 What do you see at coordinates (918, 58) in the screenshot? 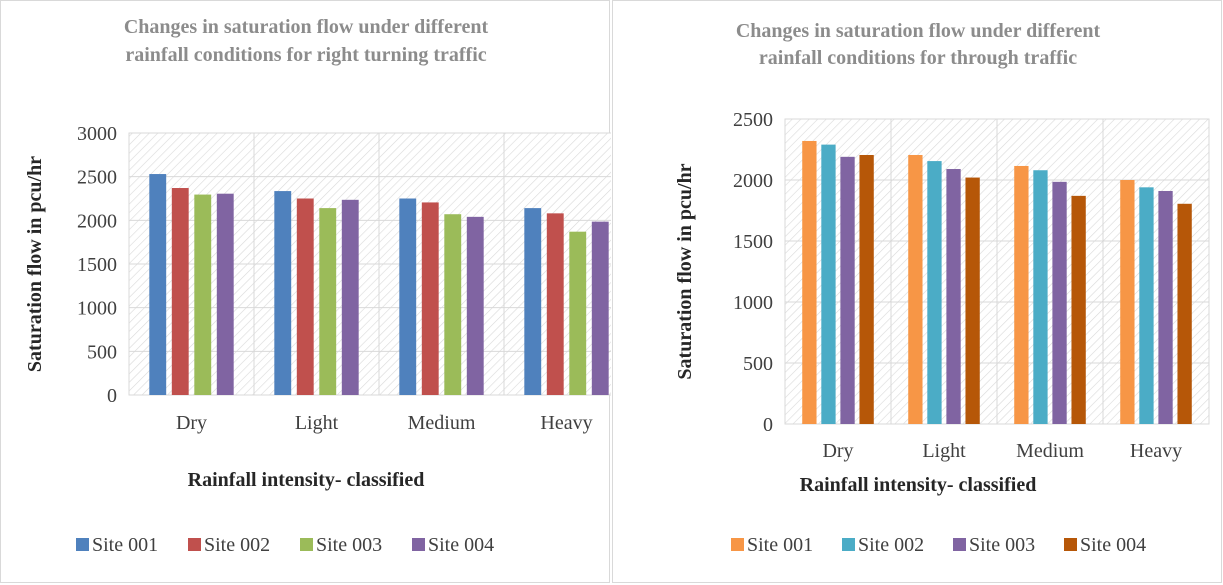
I see `chart-title-line: rainfall conditions for through traffic` at bounding box center [918, 58].